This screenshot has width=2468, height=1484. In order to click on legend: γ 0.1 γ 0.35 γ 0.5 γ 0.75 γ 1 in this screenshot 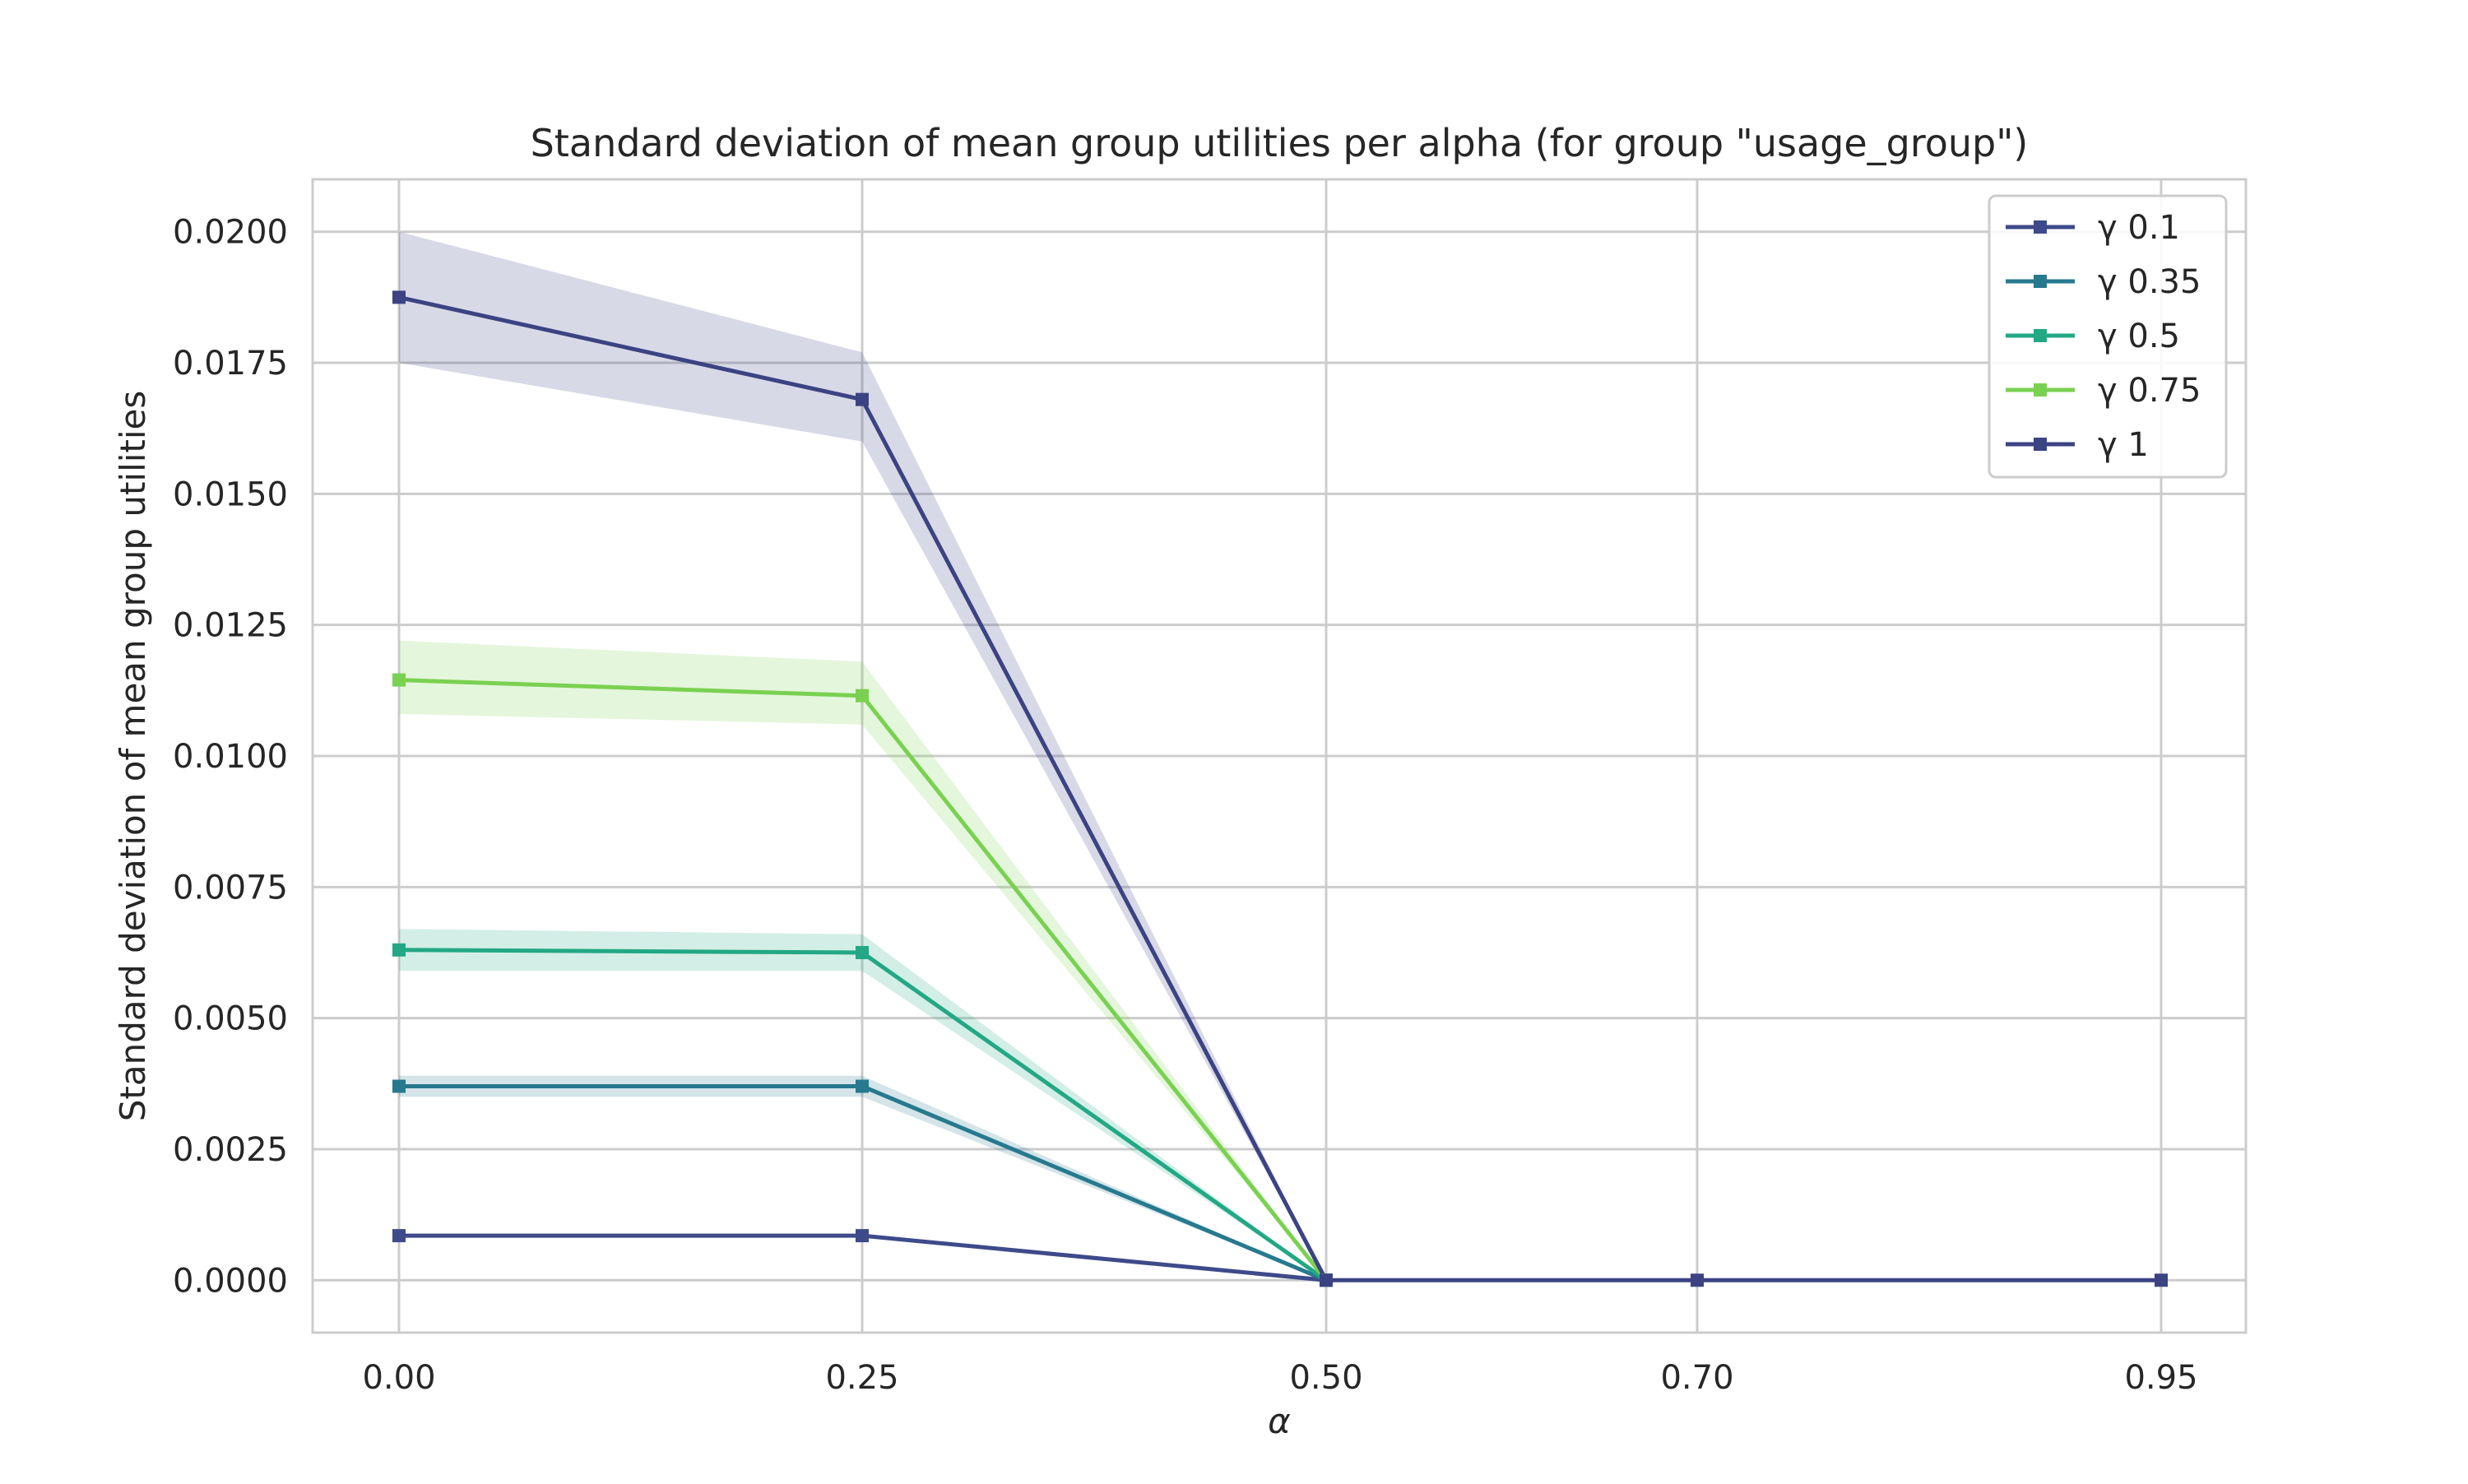, I will do `click(2108, 336)`.